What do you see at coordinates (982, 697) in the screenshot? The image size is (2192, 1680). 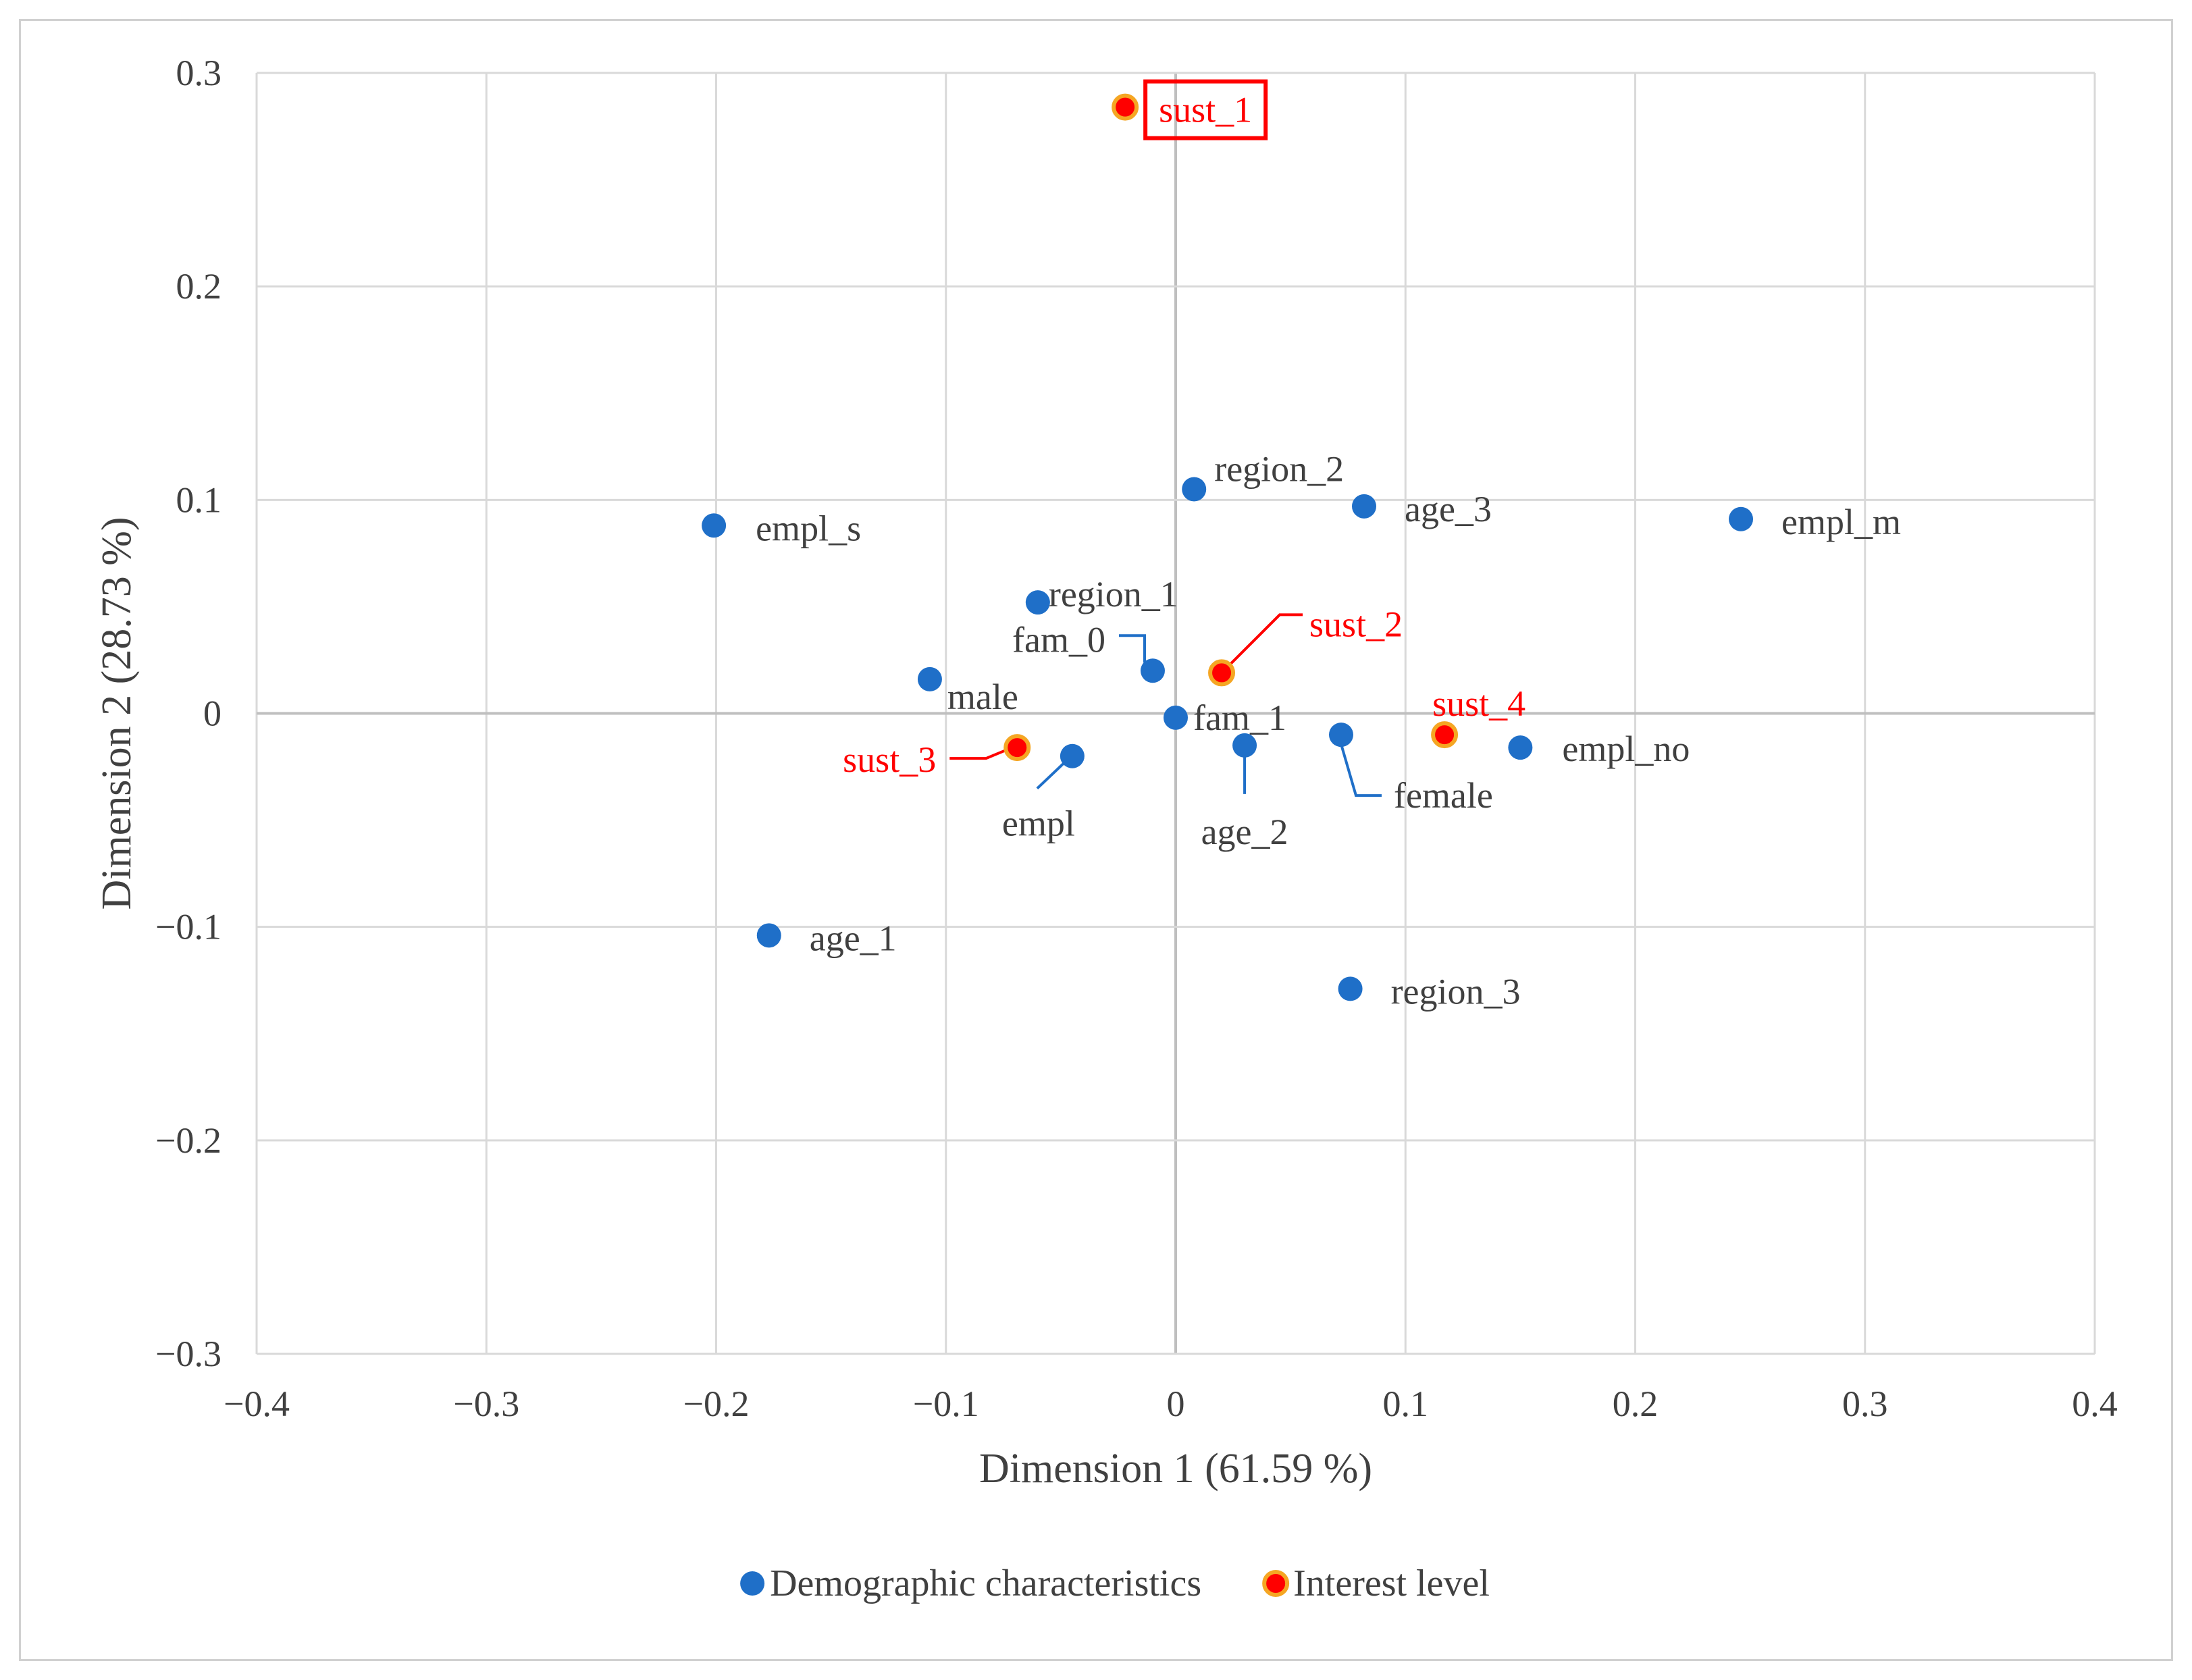 I see `label-male: male` at bounding box center [982, 697].